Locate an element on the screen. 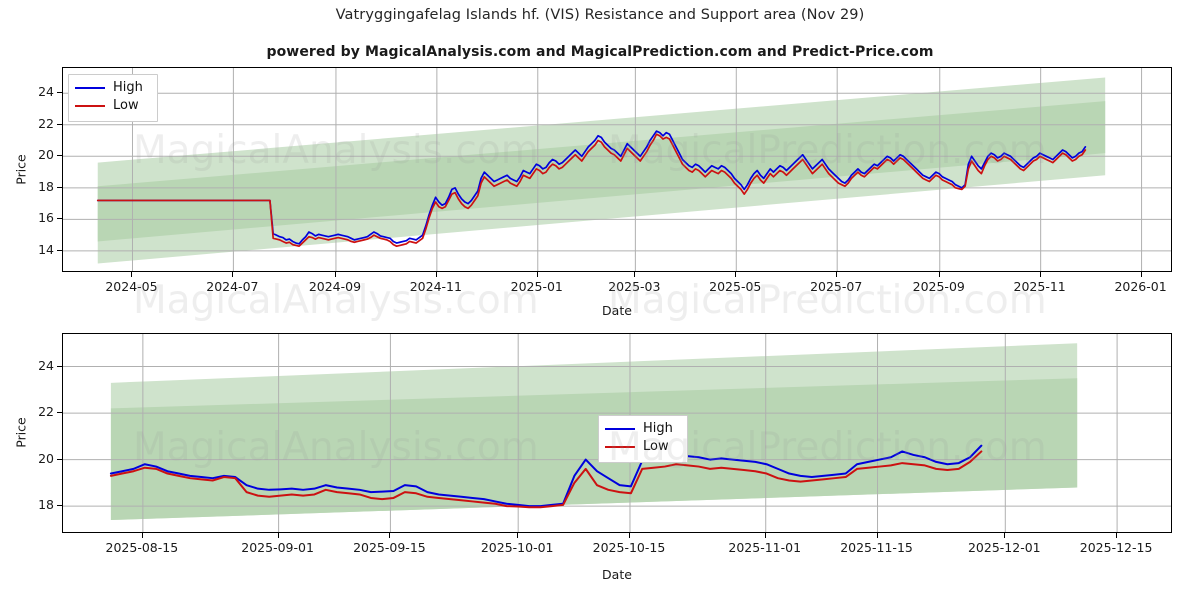  zoom-chart-legend: High Low is located at coordinates (643, 439).